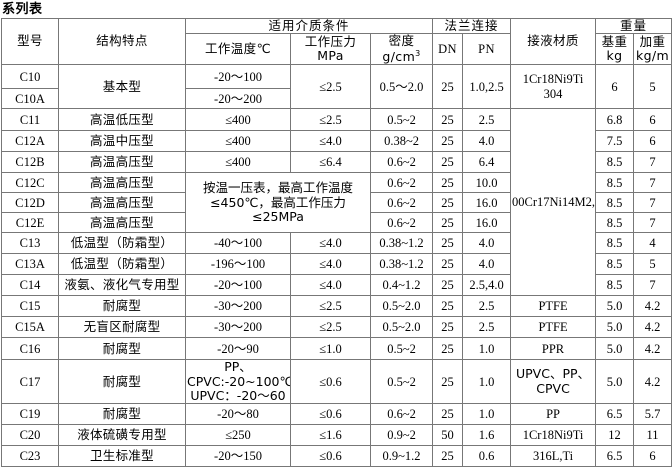 The image size is (672, 467). I want to click on cell-dn: 50, so click(448, 435).